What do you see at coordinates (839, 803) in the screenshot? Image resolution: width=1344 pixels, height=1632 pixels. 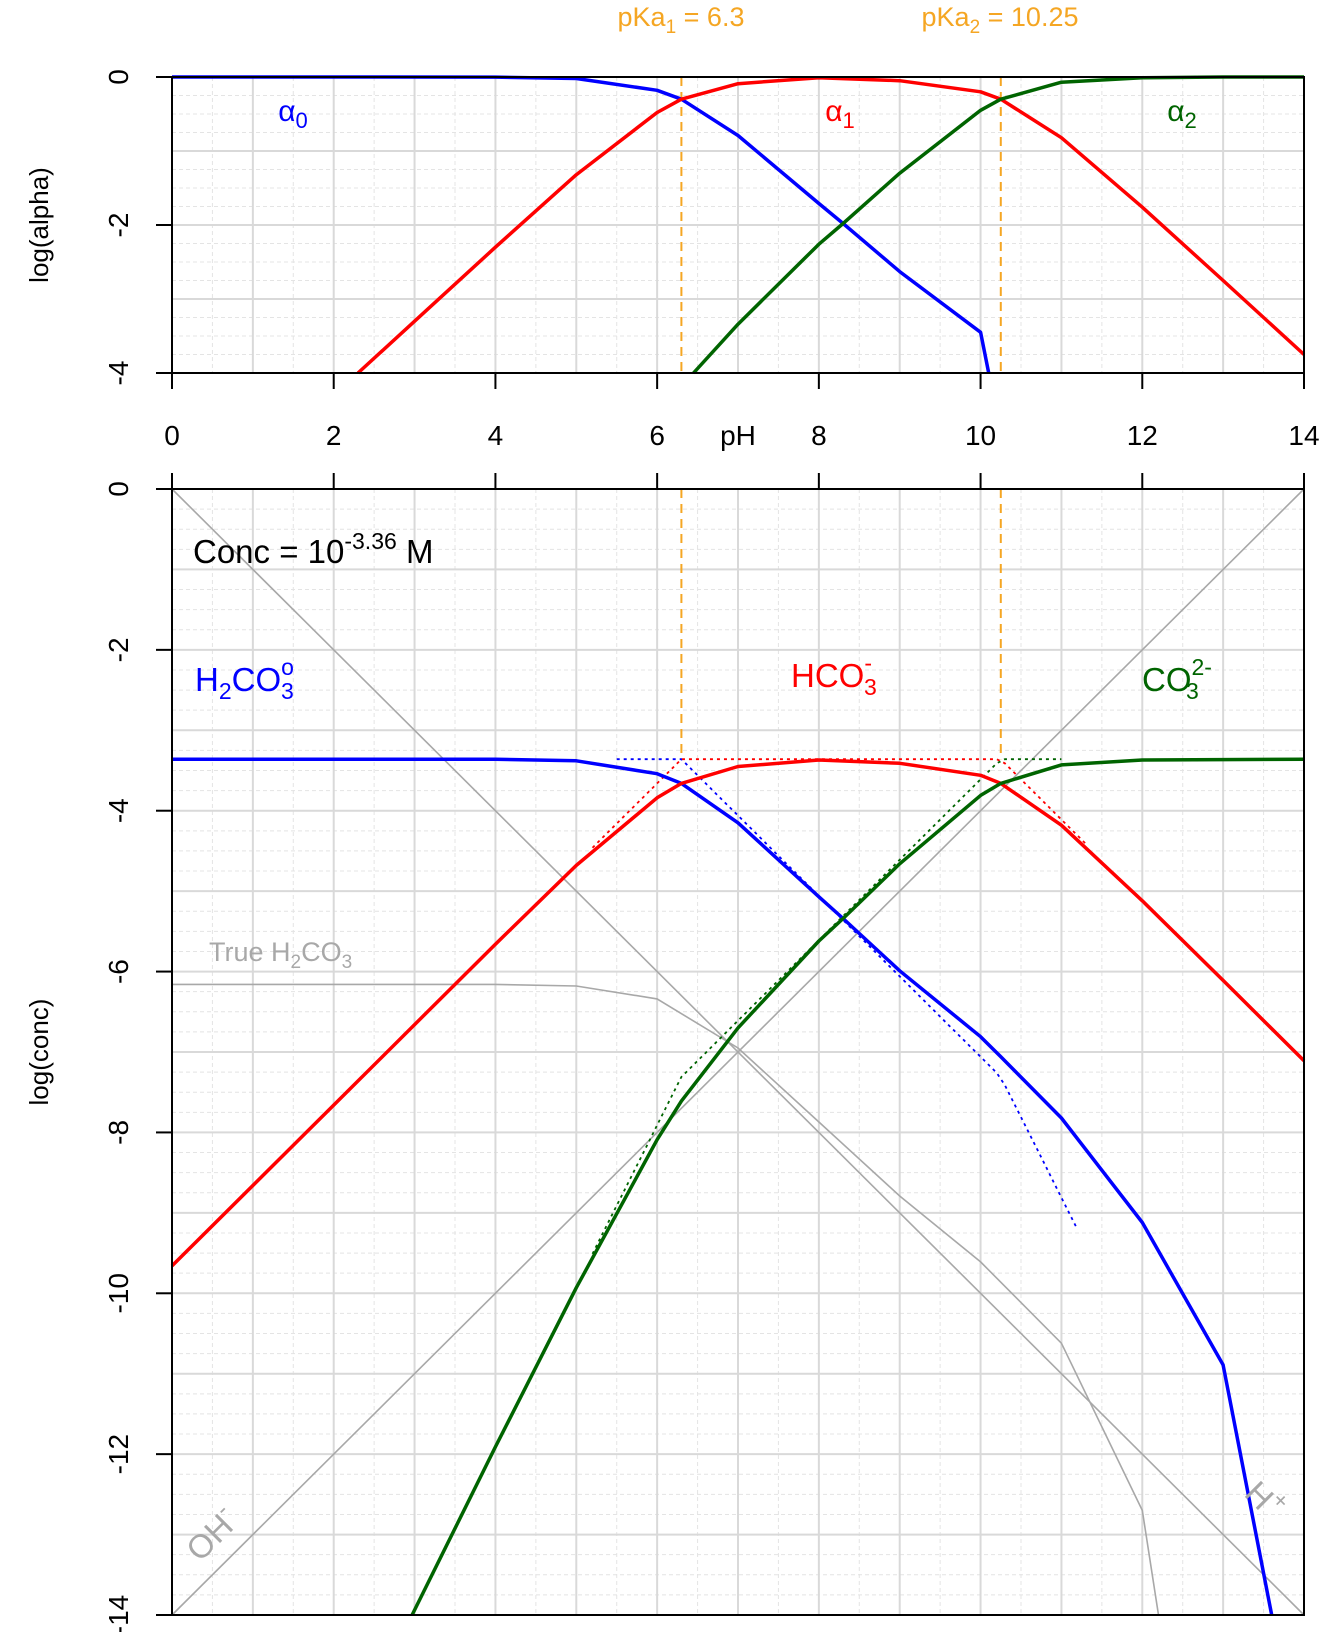 I see `hco3-approx-line` at bounding box center [839, 803].